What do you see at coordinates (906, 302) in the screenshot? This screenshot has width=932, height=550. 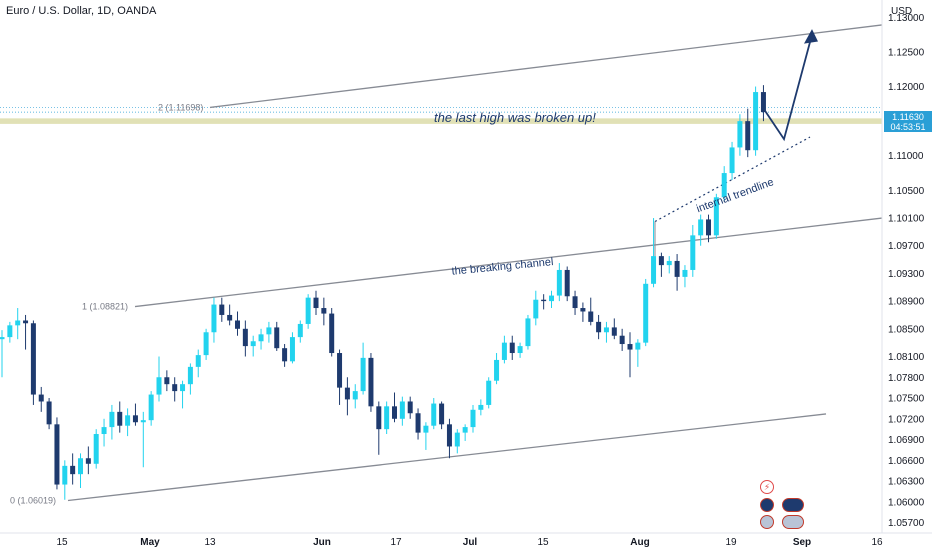 I see `price-tick-label: 1.08900` at bounding box center [906, 302].